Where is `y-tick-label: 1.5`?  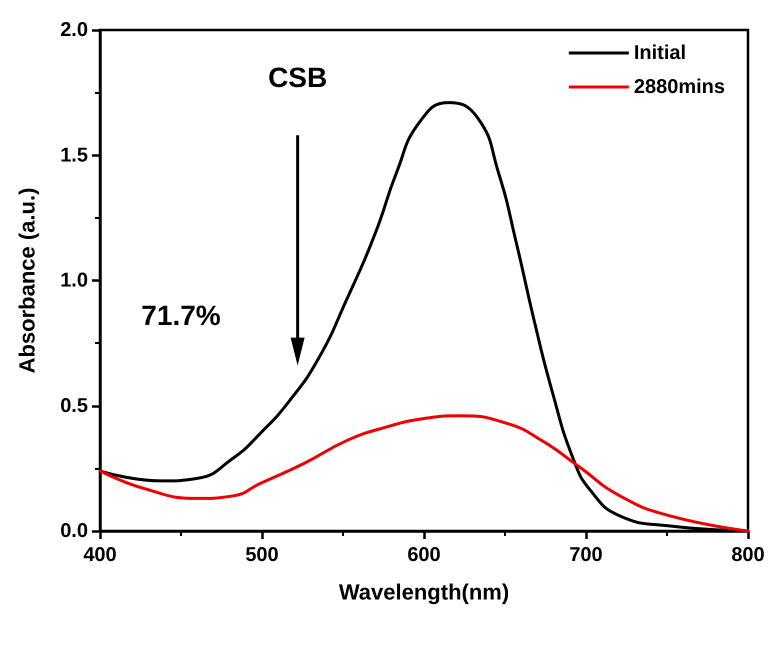 y-tick-label: 1.5 is located at coordinates (74, 155).